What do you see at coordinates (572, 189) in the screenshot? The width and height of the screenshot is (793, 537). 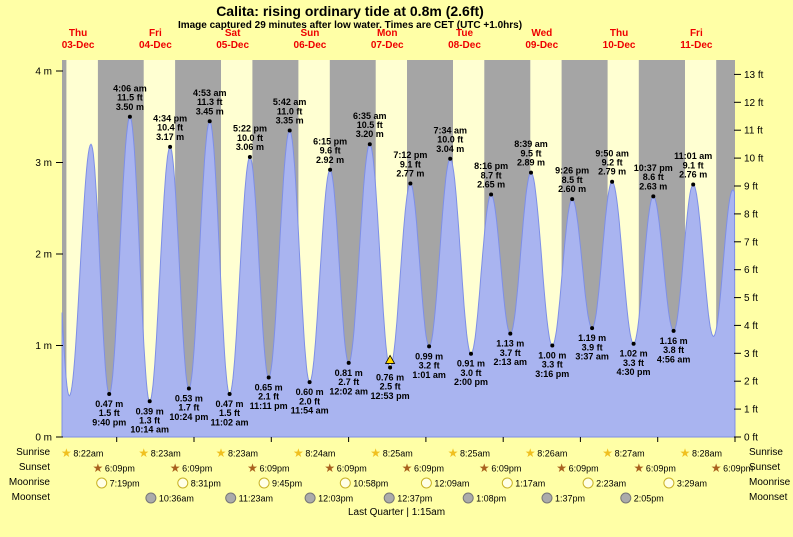 I see `tide-annotation-line: 2.60 m` at bounding box center [572, 189].